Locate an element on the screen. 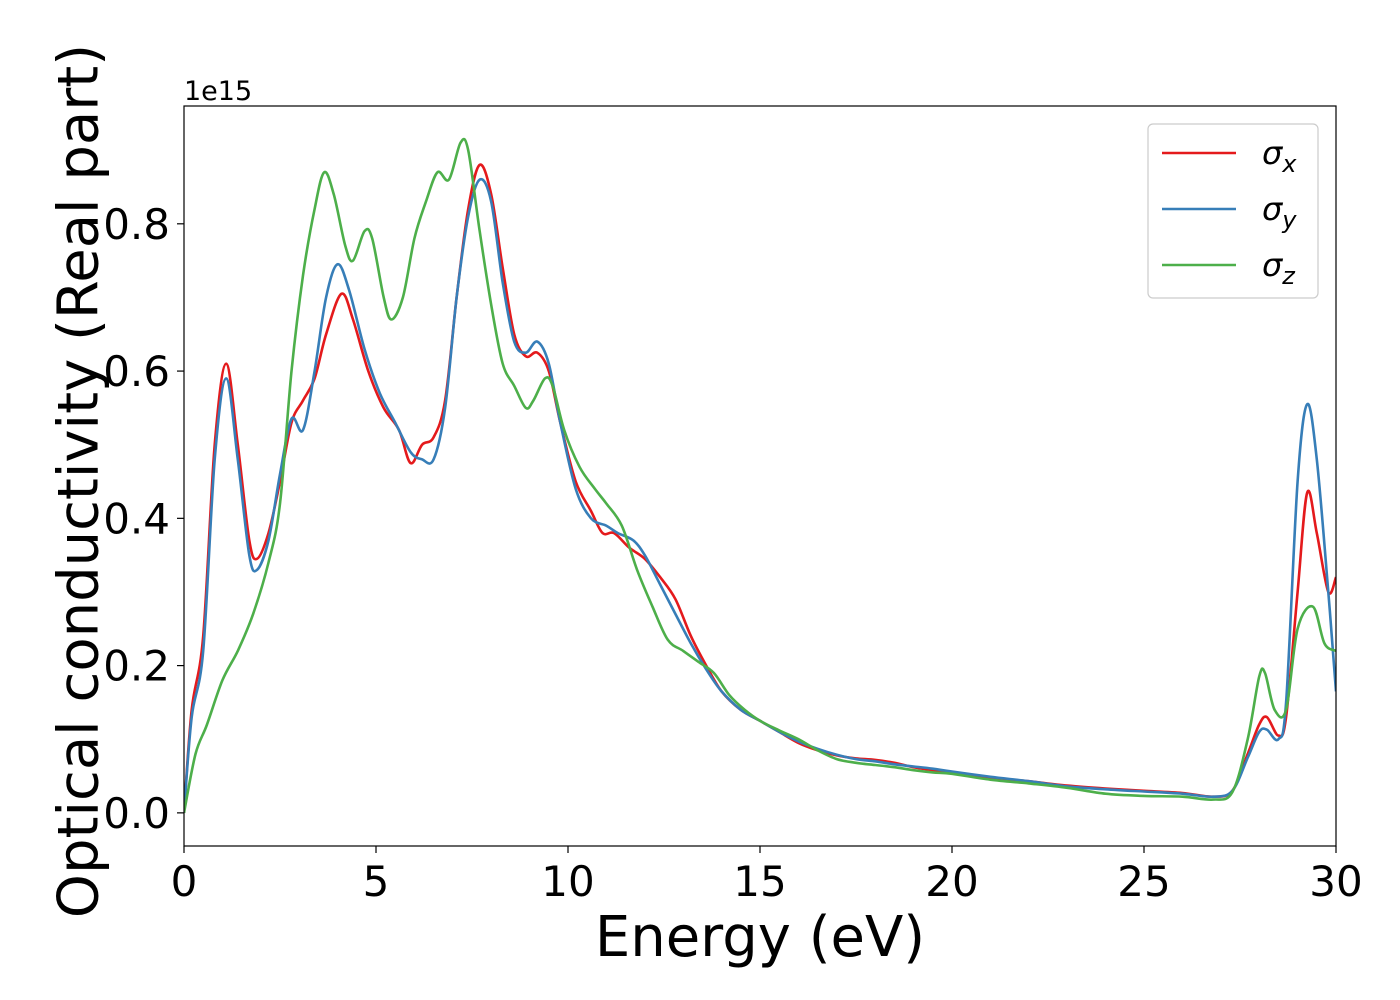 The height and width of the screenshot is (1000, 1400). y-tick-label: 0.2 is located at coordinates (136, 666).